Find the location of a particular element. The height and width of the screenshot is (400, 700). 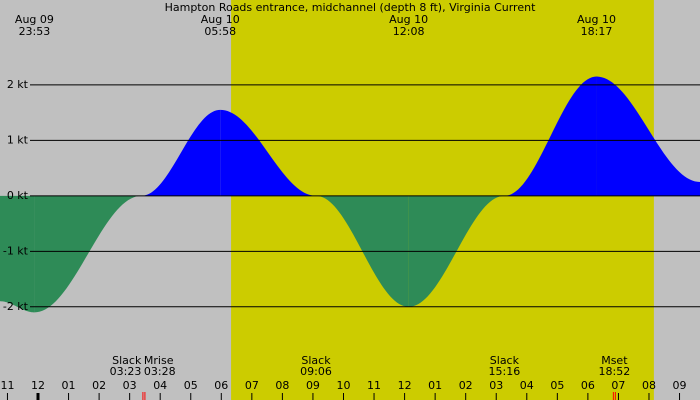

event-time: 18:52 is located at coordinates (615, 371).